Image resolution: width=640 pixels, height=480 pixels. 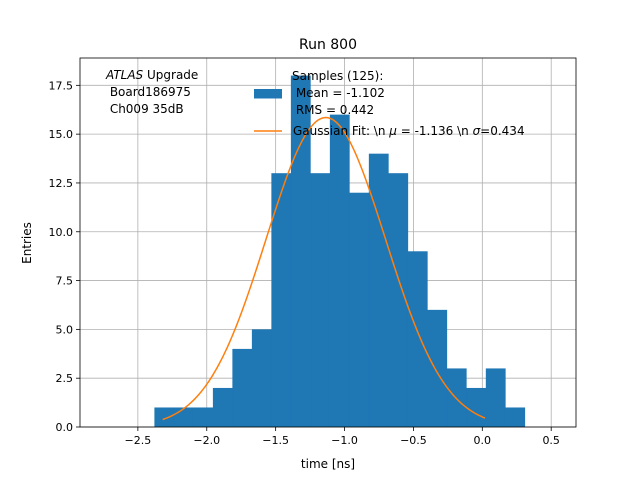 I want to click on svg-text: ATLAS Upgrade, so click(x=151, y=75).